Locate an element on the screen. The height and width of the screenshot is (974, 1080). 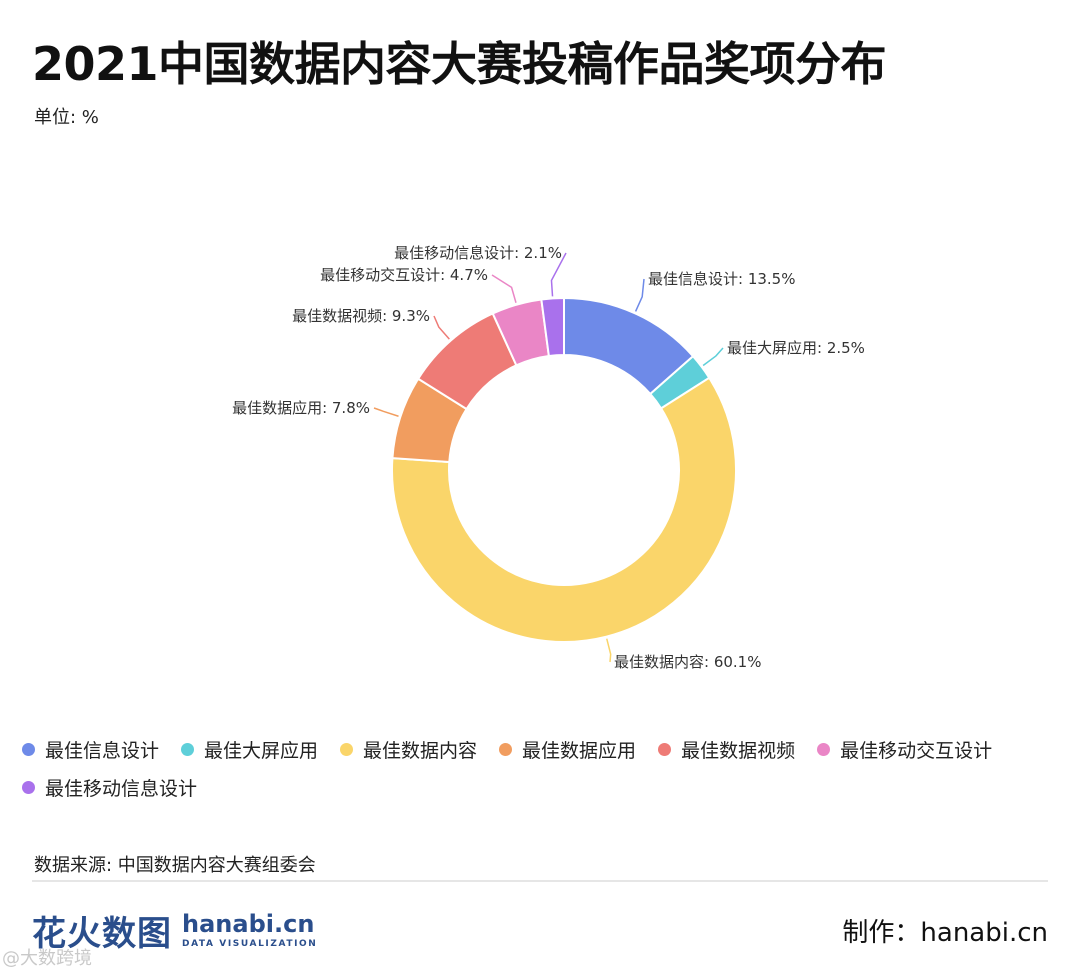
slice-label: 最佳数据应用: 7.8% is located at coordinates (301, 408).